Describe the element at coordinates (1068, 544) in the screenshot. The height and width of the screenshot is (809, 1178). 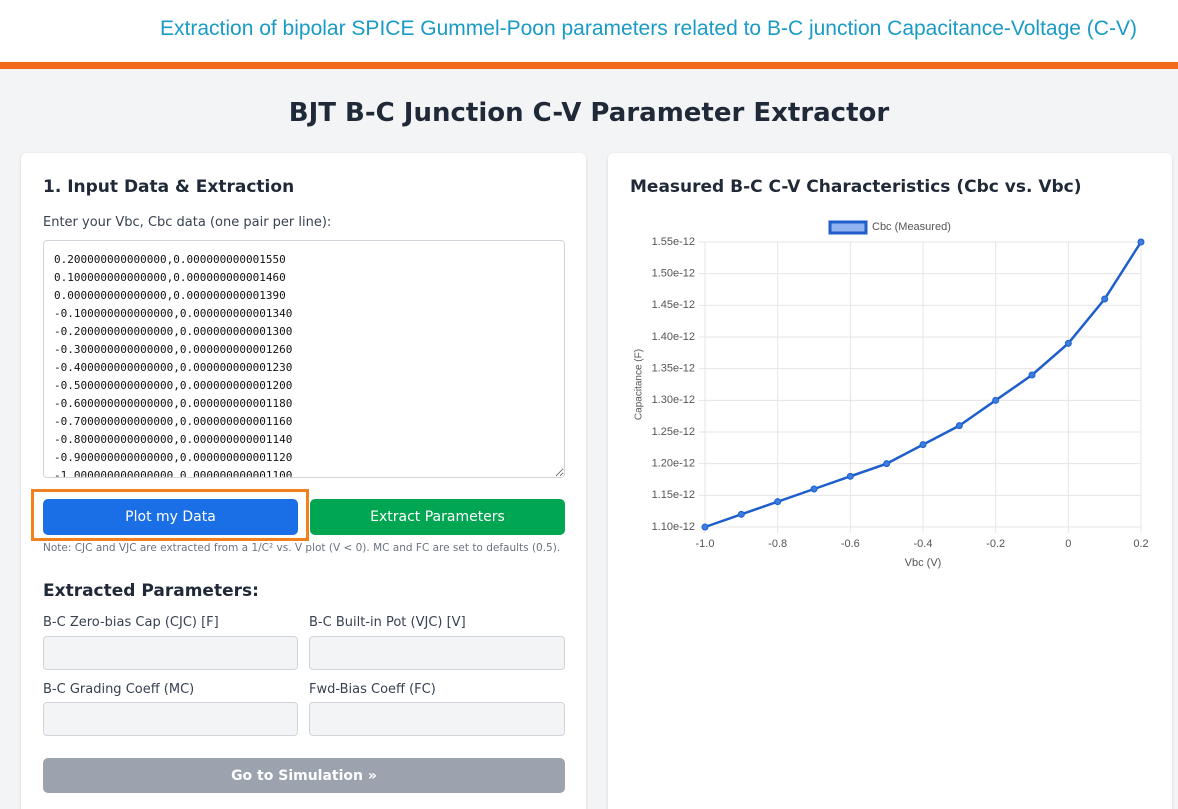
I see `x-tick-label: 0` at that location.